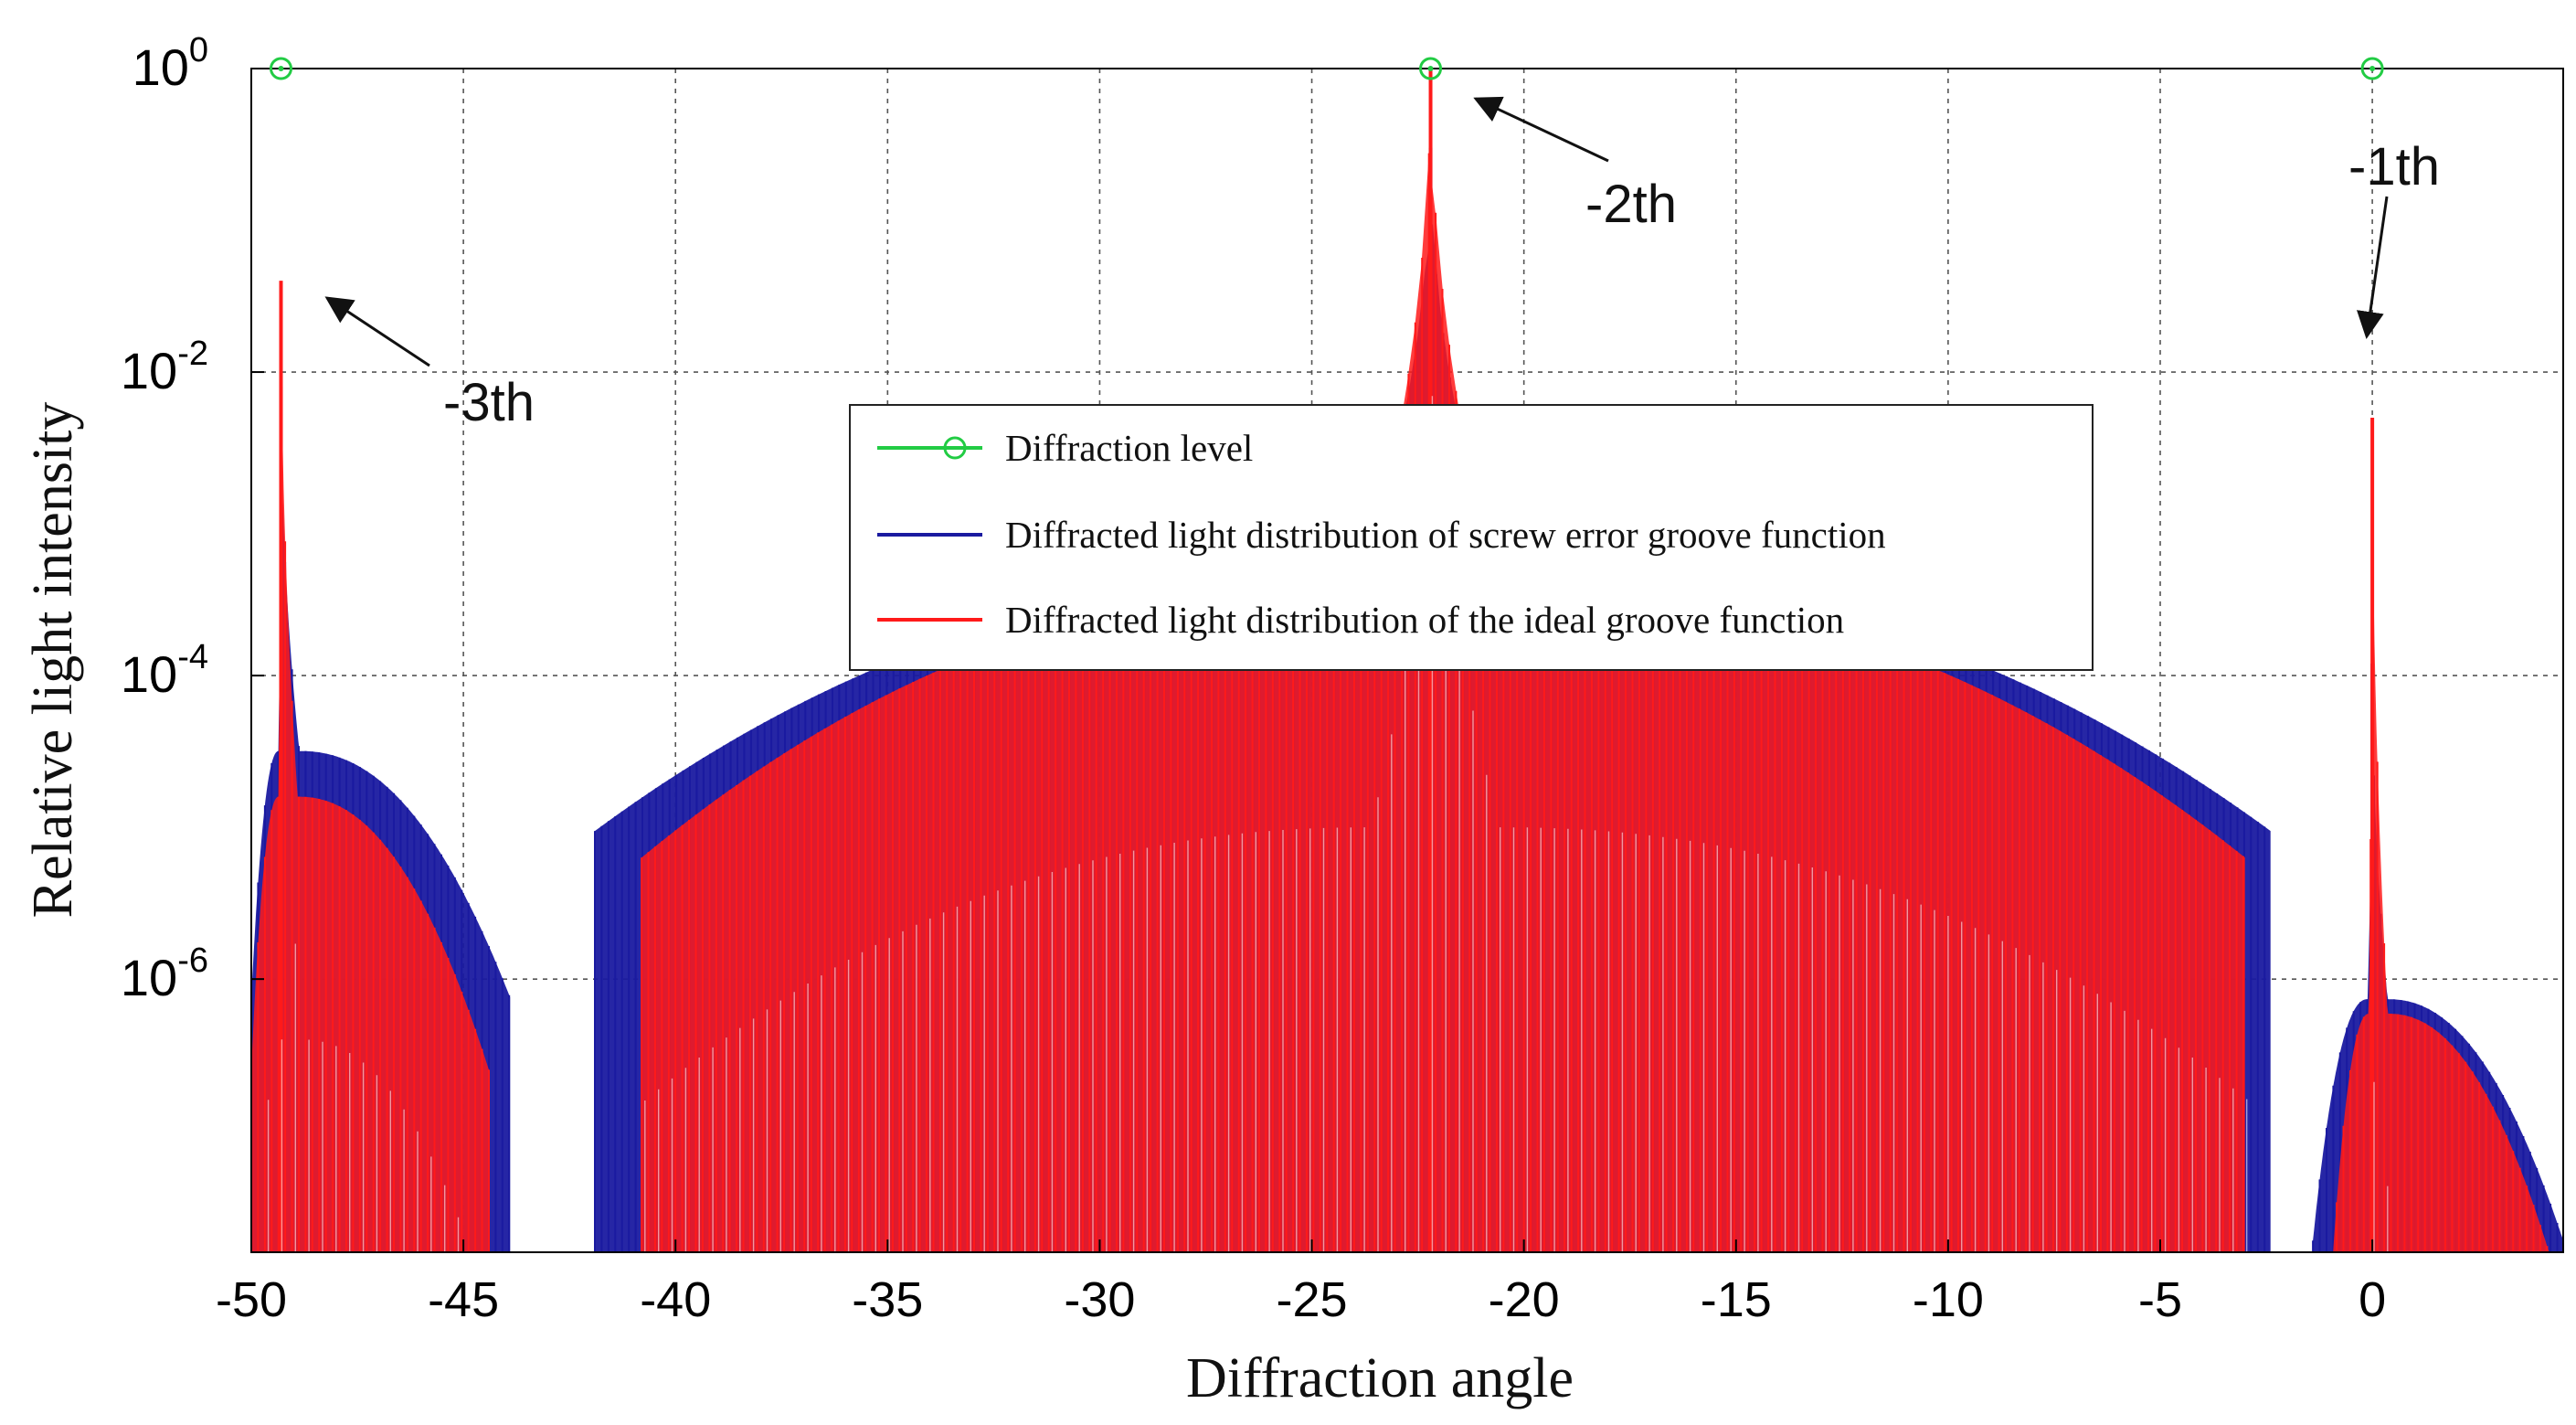 This screenshot has height=1425, width=2576. What do you see at coordinates (887, 1299) in the screenshot?
I see `x-tick-label: -35` at bounding box center [887, 1299].